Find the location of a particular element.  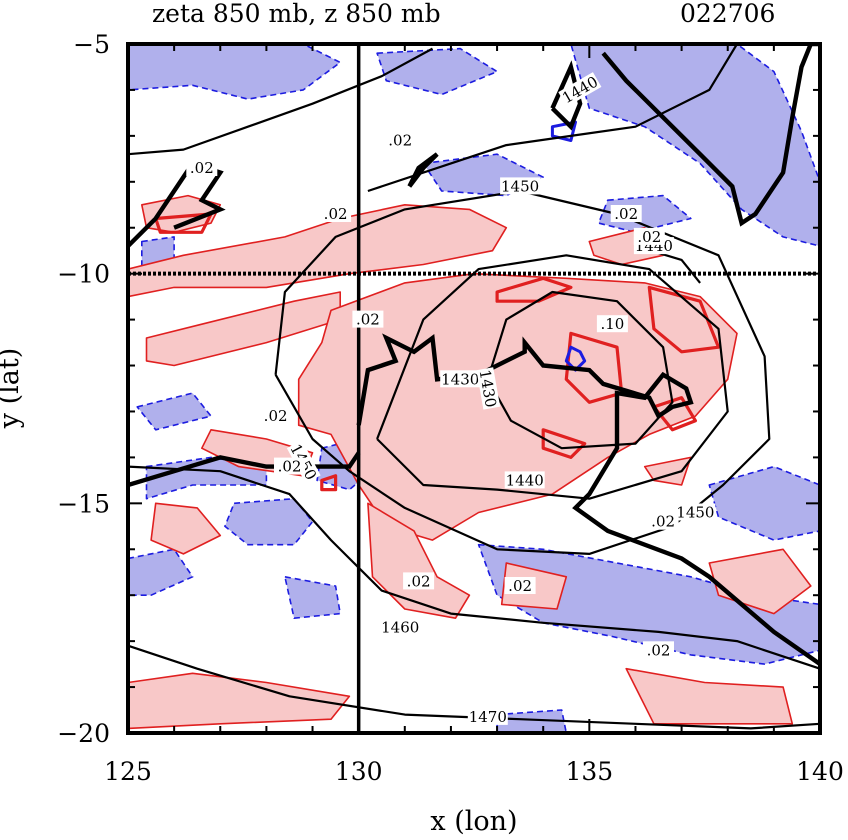

vorticity-contour-label-group: .10 is located at coordinates (612, 324).